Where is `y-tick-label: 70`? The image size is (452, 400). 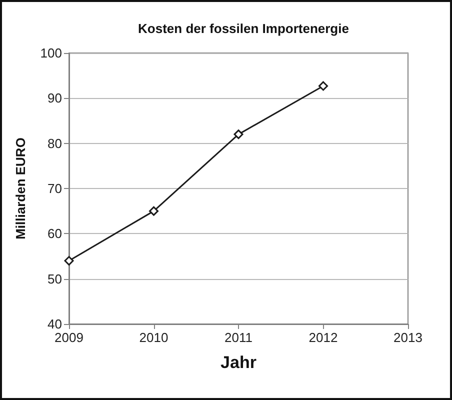 y-tick-label: 70 is located at coordinates (55, 188).